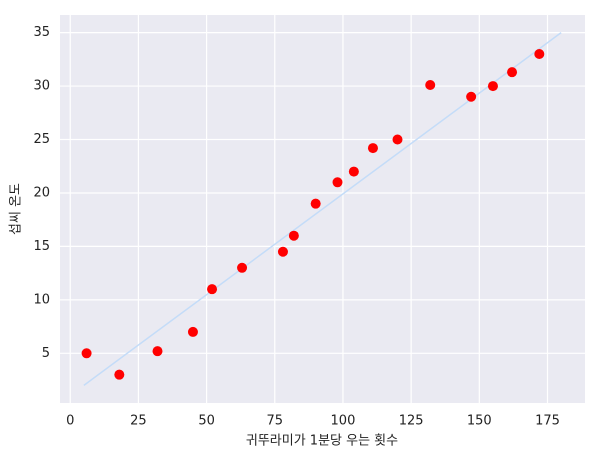 This screenshot has height=455, width=607. Describe the element at coordinates (206, 421) in the screenshot. I see `x-tick-label: 50` at that location.